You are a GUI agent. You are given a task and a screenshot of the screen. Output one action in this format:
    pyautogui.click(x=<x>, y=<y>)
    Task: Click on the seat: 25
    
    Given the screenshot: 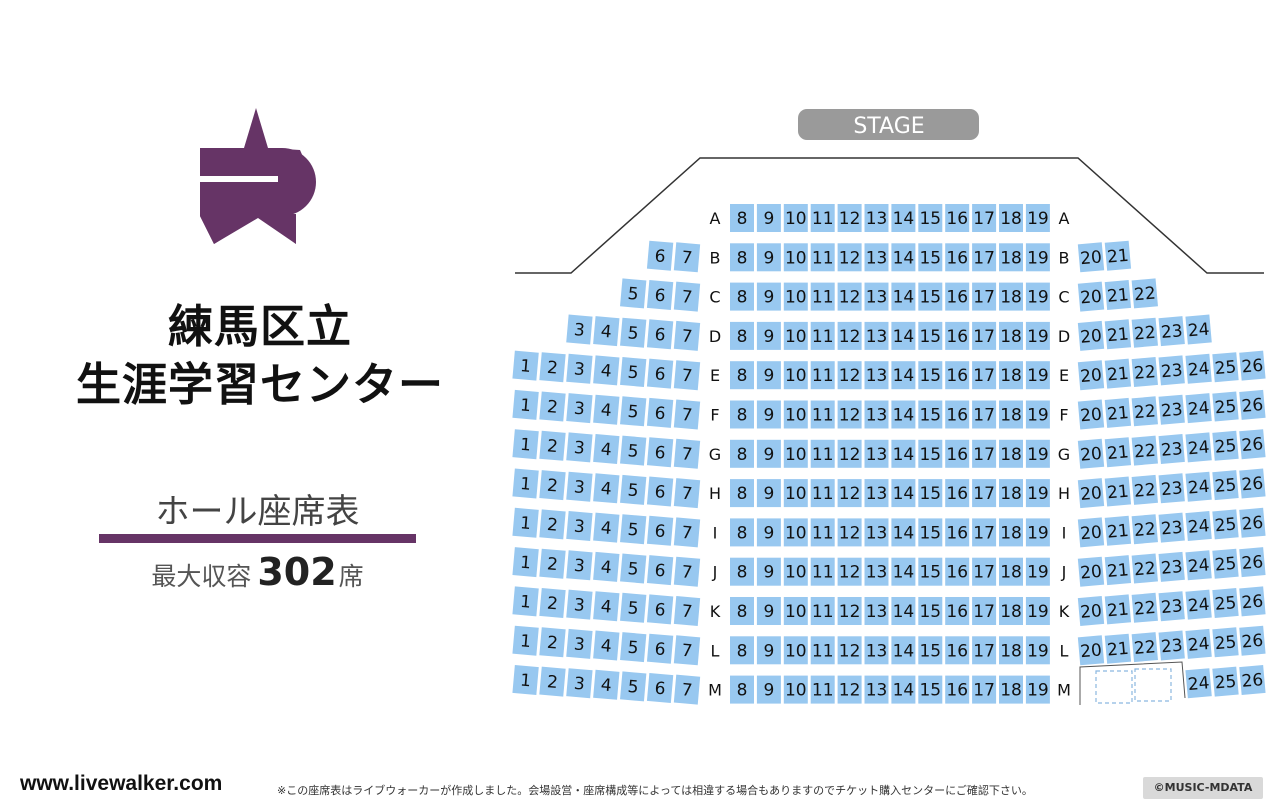 What is the action you would take?
    pyautogui.click(x=1225, y=603)
    